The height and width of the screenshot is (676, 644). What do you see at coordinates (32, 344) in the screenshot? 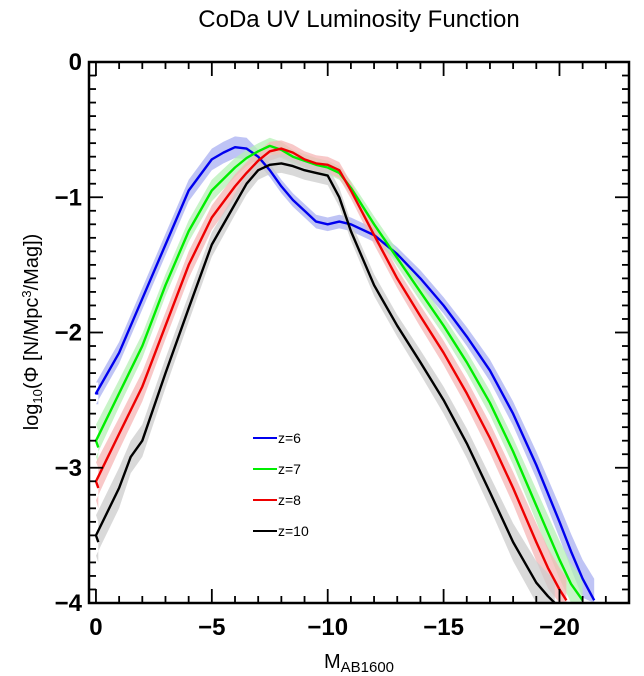
I see `y-axis-label-mid: (Φ [N/Mpc` at bounding box center [32, 344].